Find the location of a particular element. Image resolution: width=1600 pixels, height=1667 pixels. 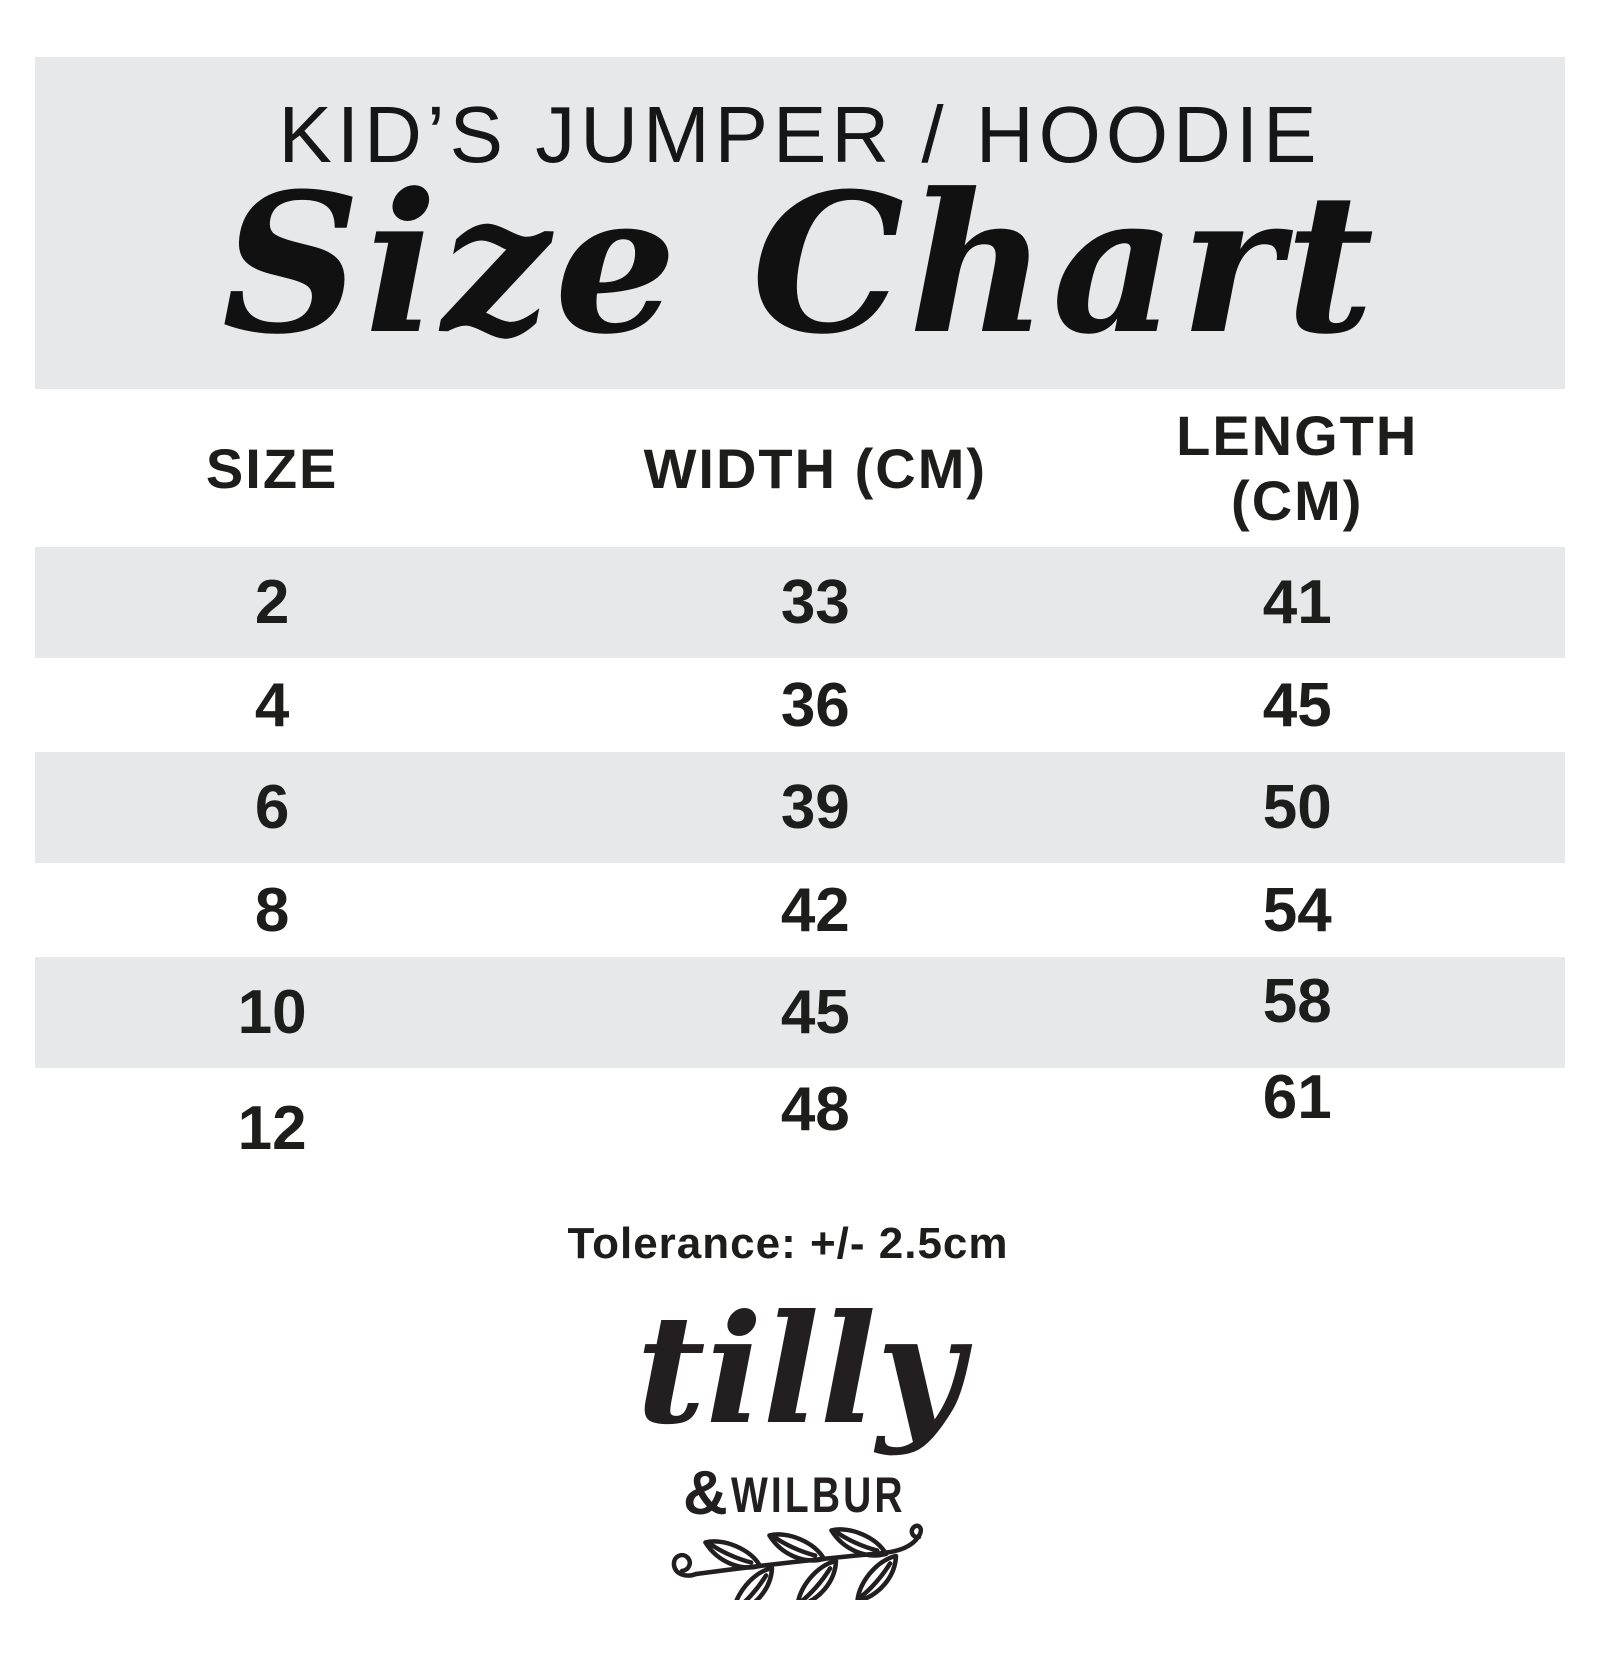

cell-size: 12 is located at coordinates (272, 1128).